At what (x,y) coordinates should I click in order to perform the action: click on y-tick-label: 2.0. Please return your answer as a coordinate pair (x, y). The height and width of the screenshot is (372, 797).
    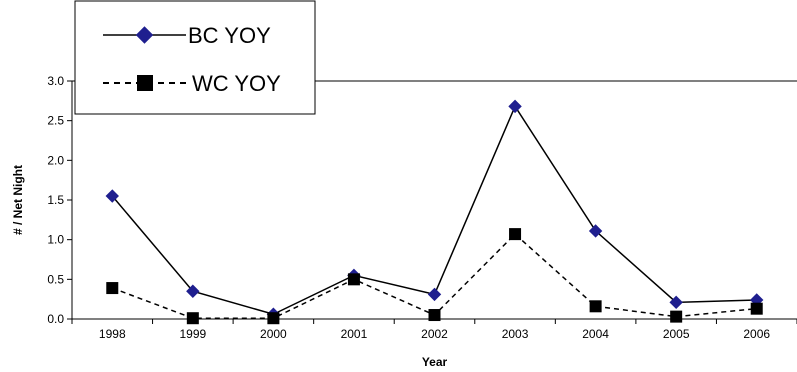
    Looking at the image, I should click on (55, 160).